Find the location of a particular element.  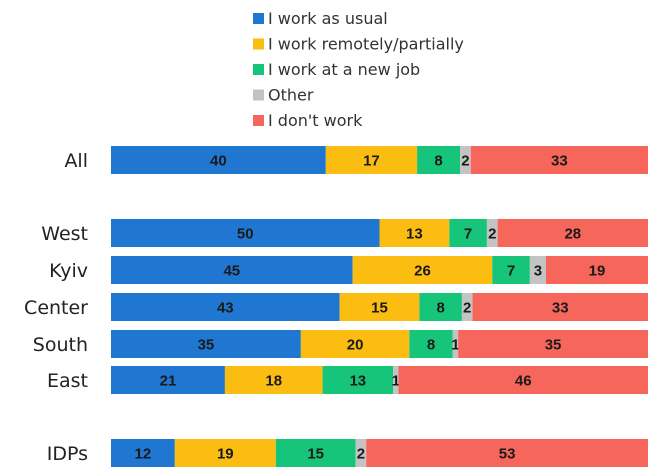

category-label-all: All is located at coordinates (76, 161).